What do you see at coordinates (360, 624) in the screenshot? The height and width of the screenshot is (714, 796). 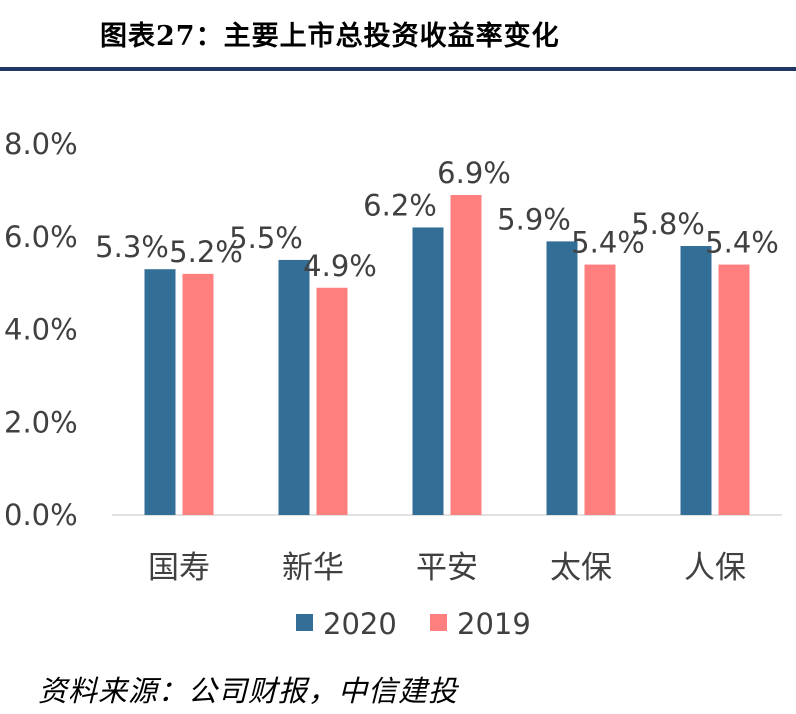 I see `legend-label: 2020` at bounding box center [360, 624].